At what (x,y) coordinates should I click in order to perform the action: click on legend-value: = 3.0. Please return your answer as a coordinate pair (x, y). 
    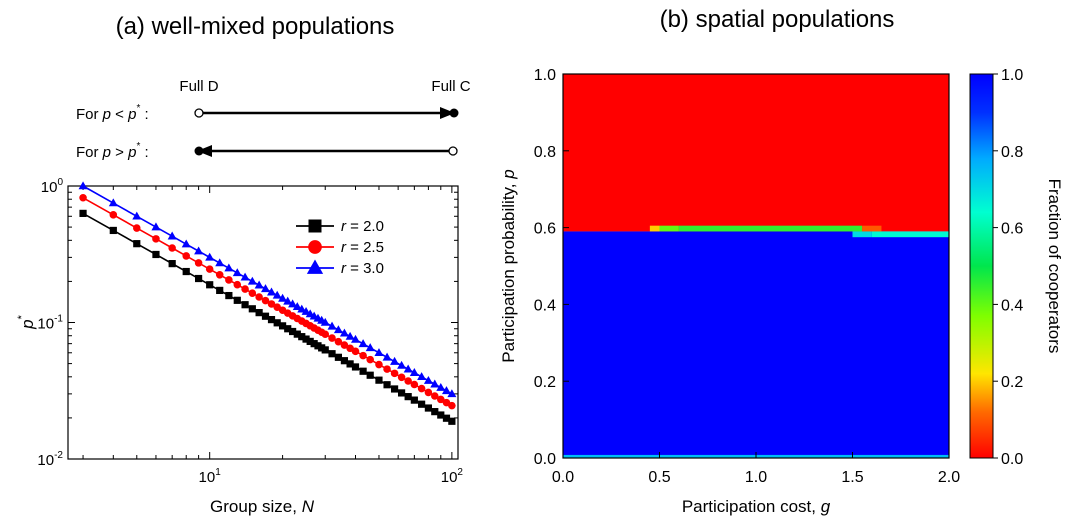
    Looking at the image, I should click on (365, 268).